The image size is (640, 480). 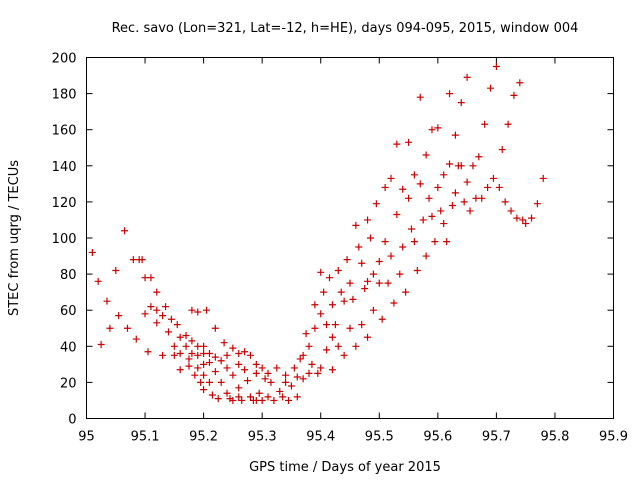 What do you see at coordinates (68, 275) in the screenshot?
I see `y-tick-label: 80` at bounding box center [68, 275].